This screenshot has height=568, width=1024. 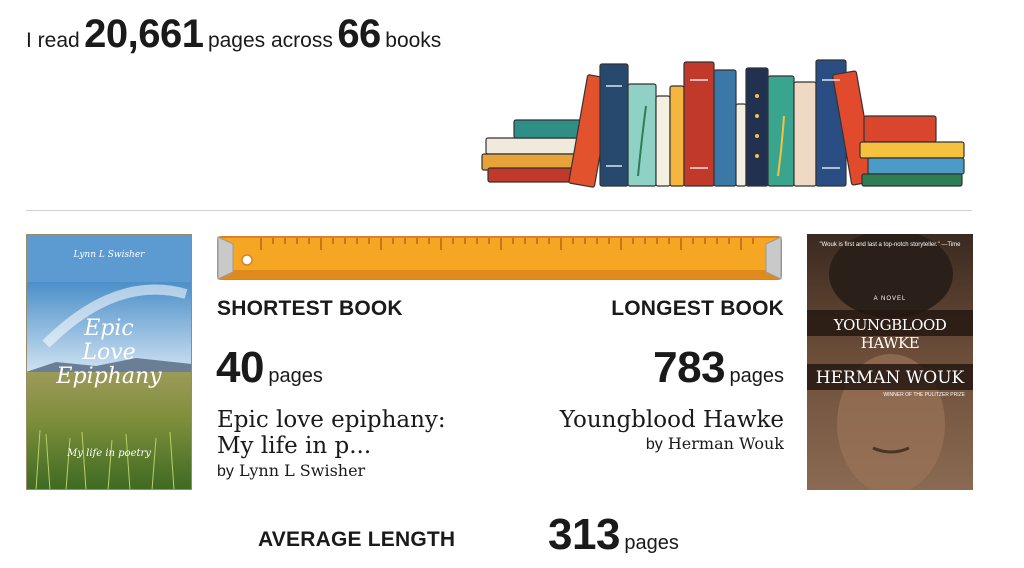 I want to click on longest-book-label: LONGEST BOOK, so click(x=697, y=308).